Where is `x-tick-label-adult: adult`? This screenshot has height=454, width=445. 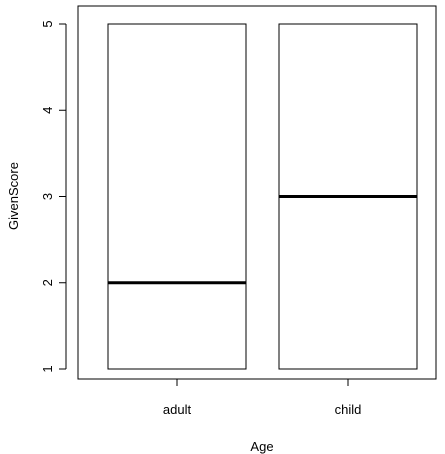
x-tick-label-adult: adult is located at coordinates (177, 409).